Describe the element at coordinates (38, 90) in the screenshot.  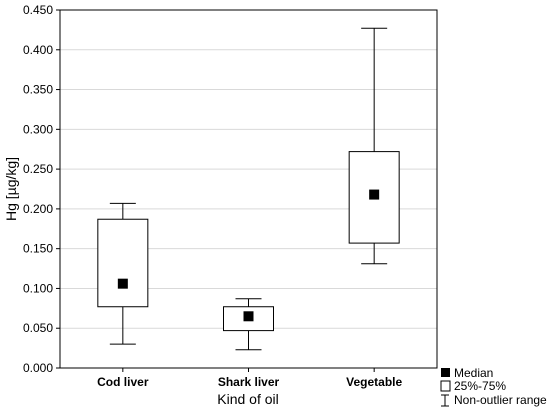
I see `y-tick-label: 0.350` at that location.